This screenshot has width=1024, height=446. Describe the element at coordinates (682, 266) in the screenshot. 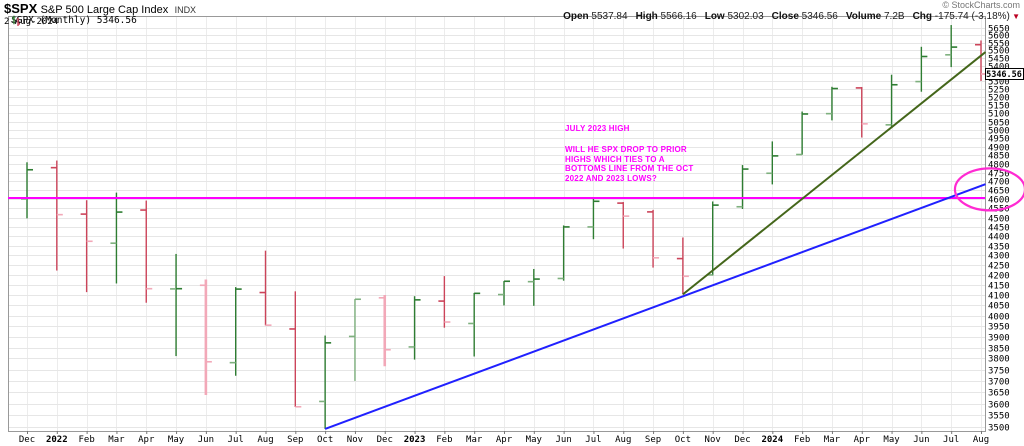

I see `ohlc-bar-22-Oct` at that location.